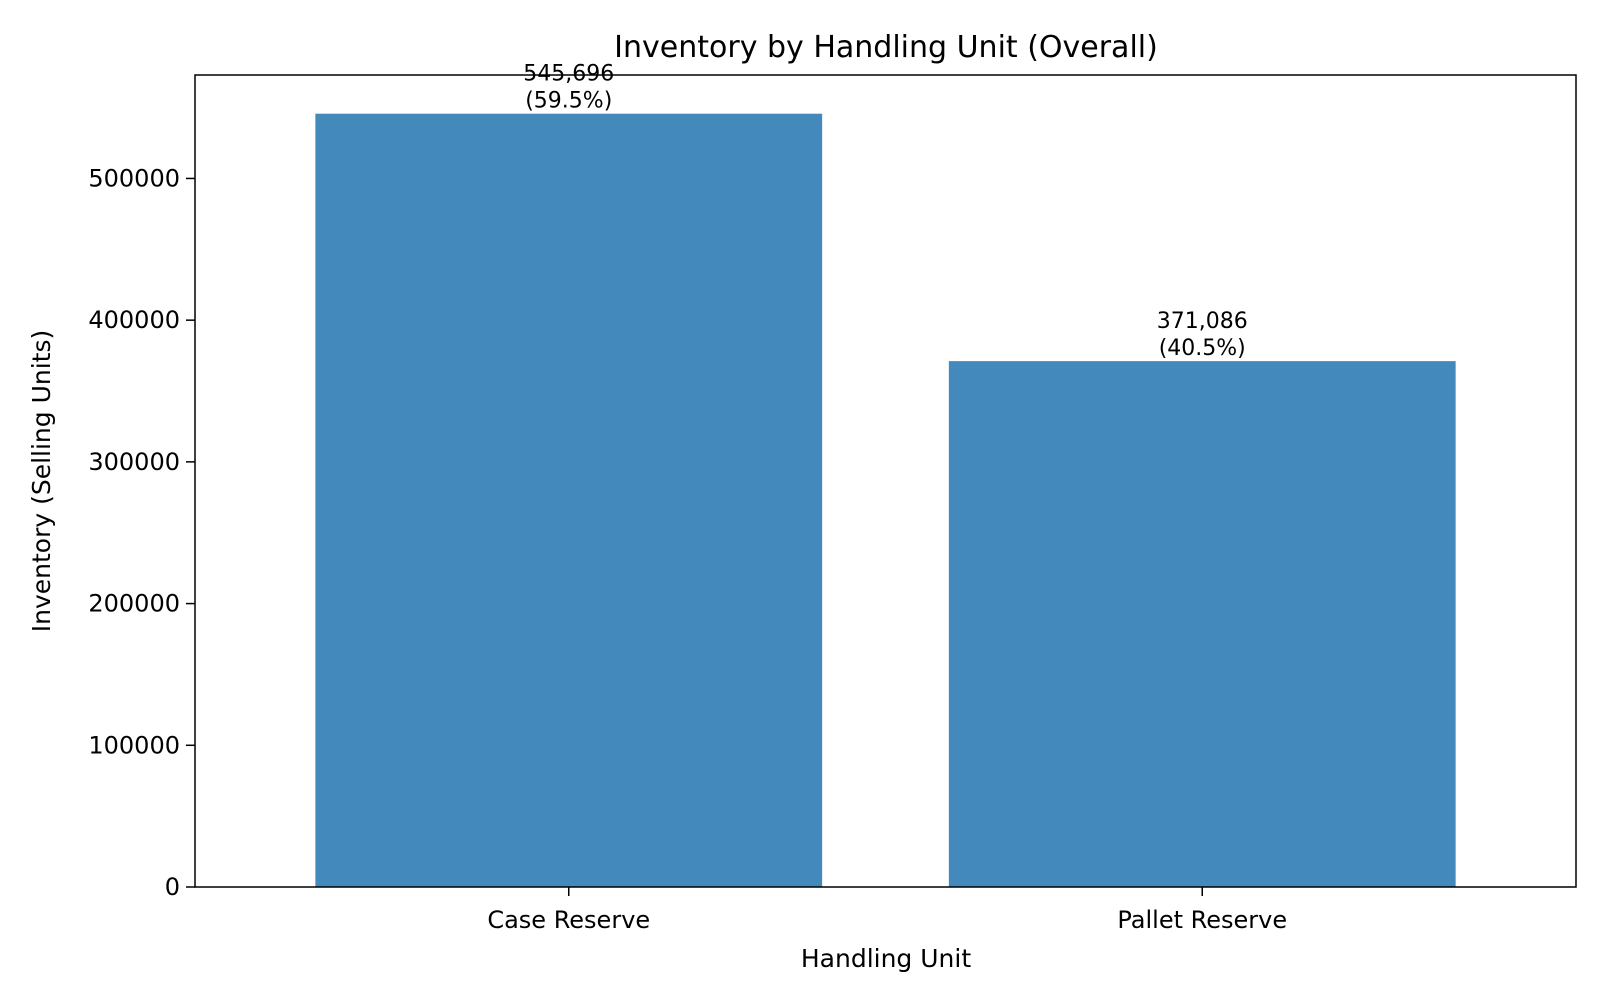 The height and width of the screenshot is (1000, 1600). Describe the element at coordinates (134, 462) in the screenshot. I see `y-tick-label: 300000` at that location.